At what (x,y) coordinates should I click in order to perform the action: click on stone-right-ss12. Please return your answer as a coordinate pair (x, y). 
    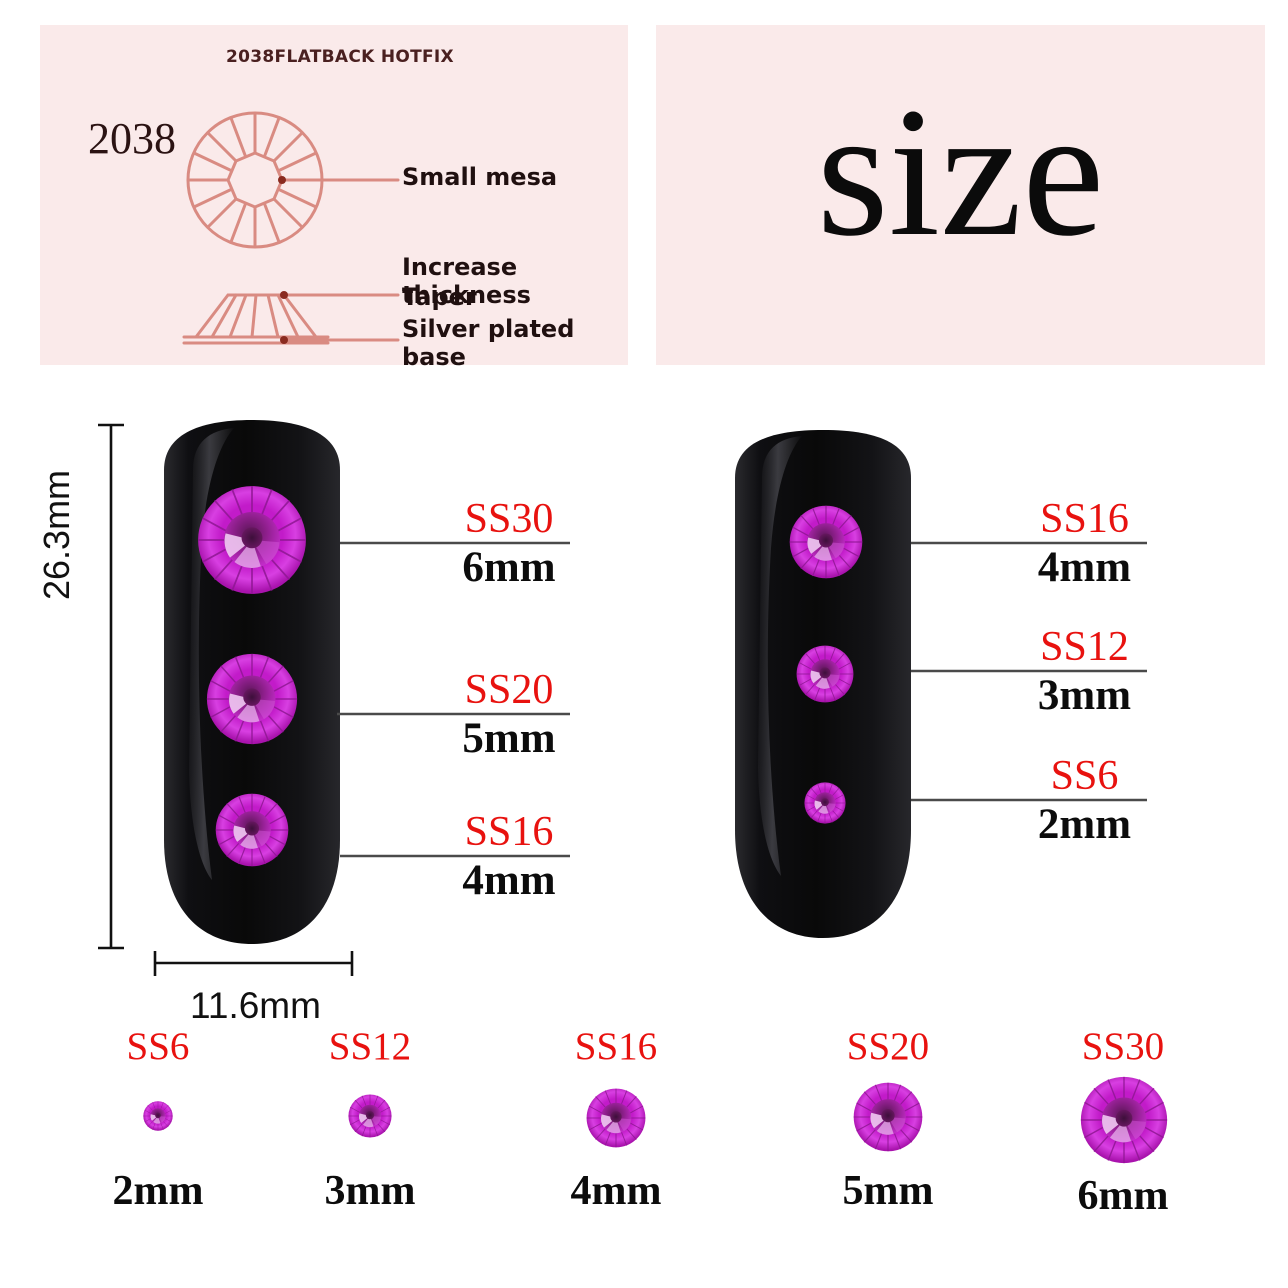
    Looking at the image, I should click on (825, 674).